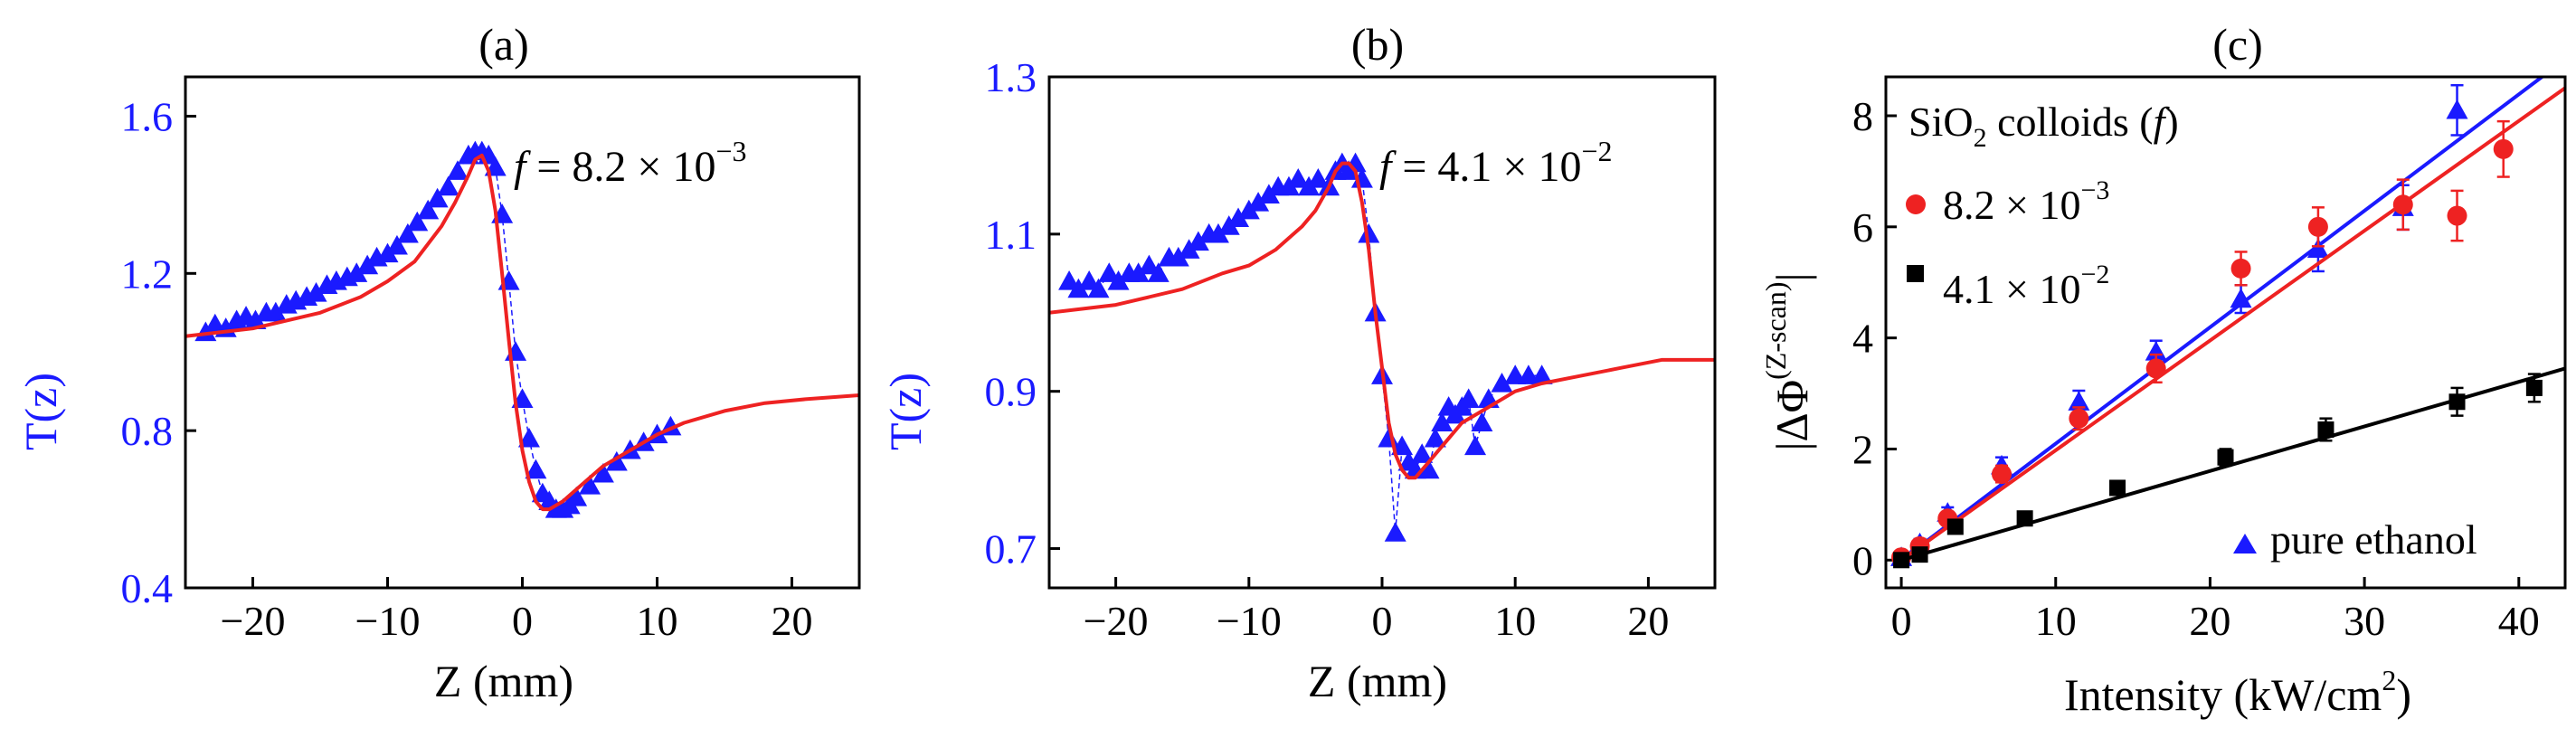  What do you see at coordinates (1941, 122) in the screenshot?
I see `legend-title-sio: SiO` at bounding box center [1941, 122].